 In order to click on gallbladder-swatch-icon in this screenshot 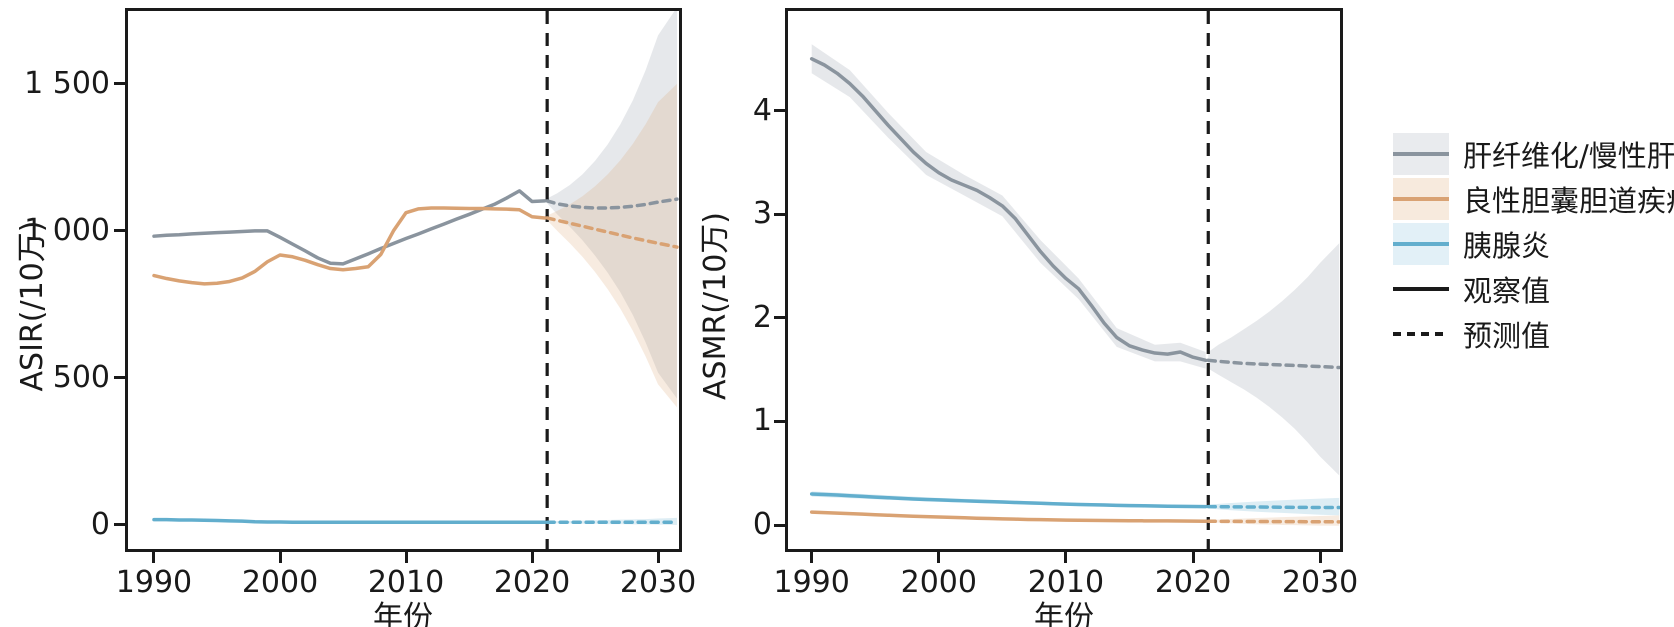, I will do `click(1421, 199)`.